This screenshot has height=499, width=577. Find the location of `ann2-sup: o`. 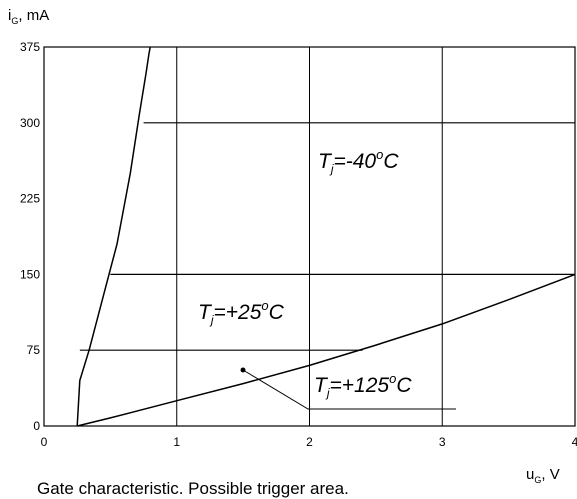

ann2-sup: o is located at coordinates (264, 305).